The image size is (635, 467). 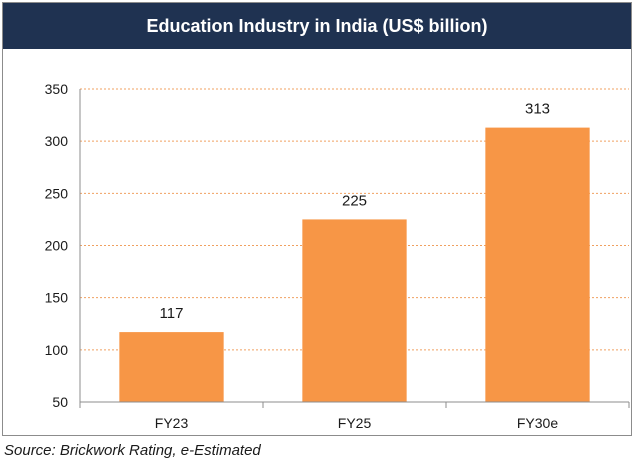 What do you see at coordinates (537, 109) in the screenshot?
I see `data-label-FY30e: 313` at bounding box center [537, 109].